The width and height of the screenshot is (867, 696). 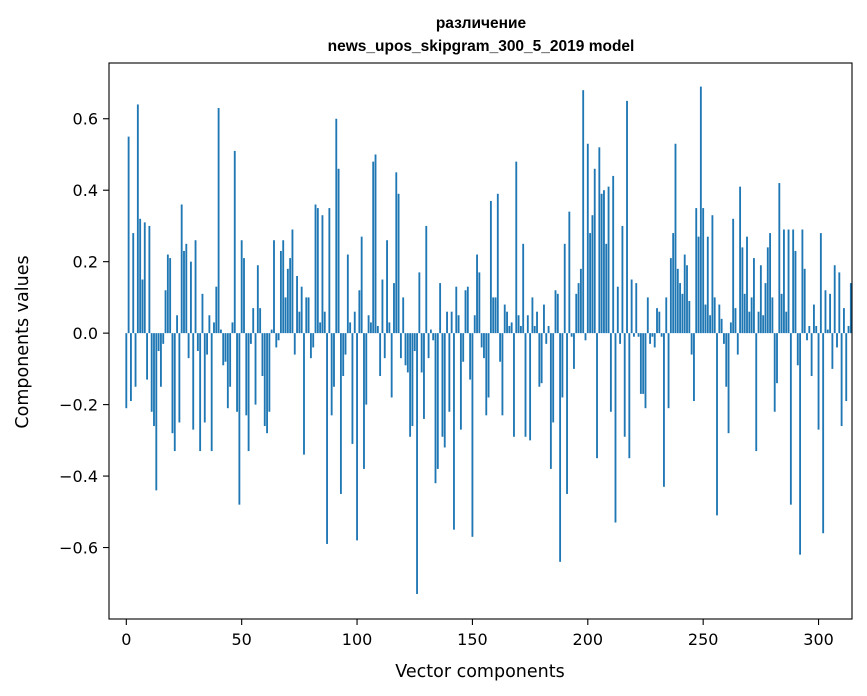 I want to click on x-axis-ticks: 0 50 100 150 200 250 300, so click(x=477, y=634).